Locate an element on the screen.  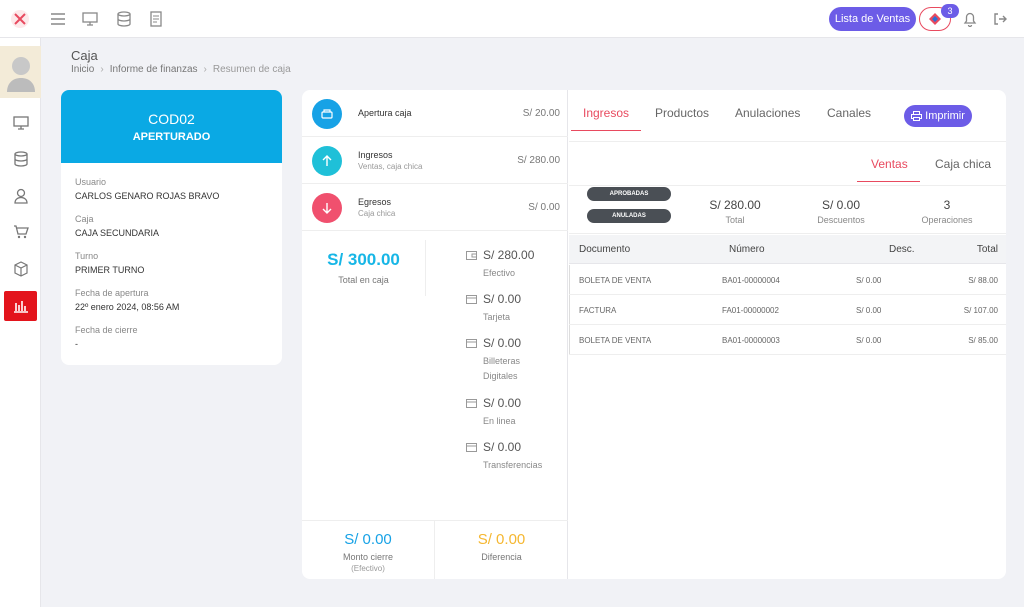
payment-name: Billeteras Digitales is located at coordinates (502, 368).